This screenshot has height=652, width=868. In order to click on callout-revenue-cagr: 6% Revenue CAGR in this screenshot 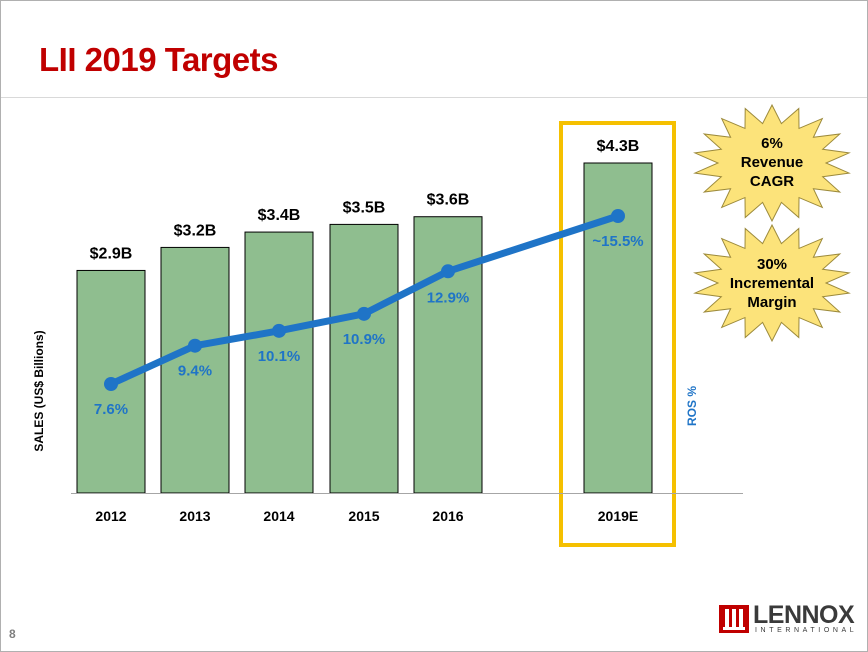, I will do `click(772, 162)`.